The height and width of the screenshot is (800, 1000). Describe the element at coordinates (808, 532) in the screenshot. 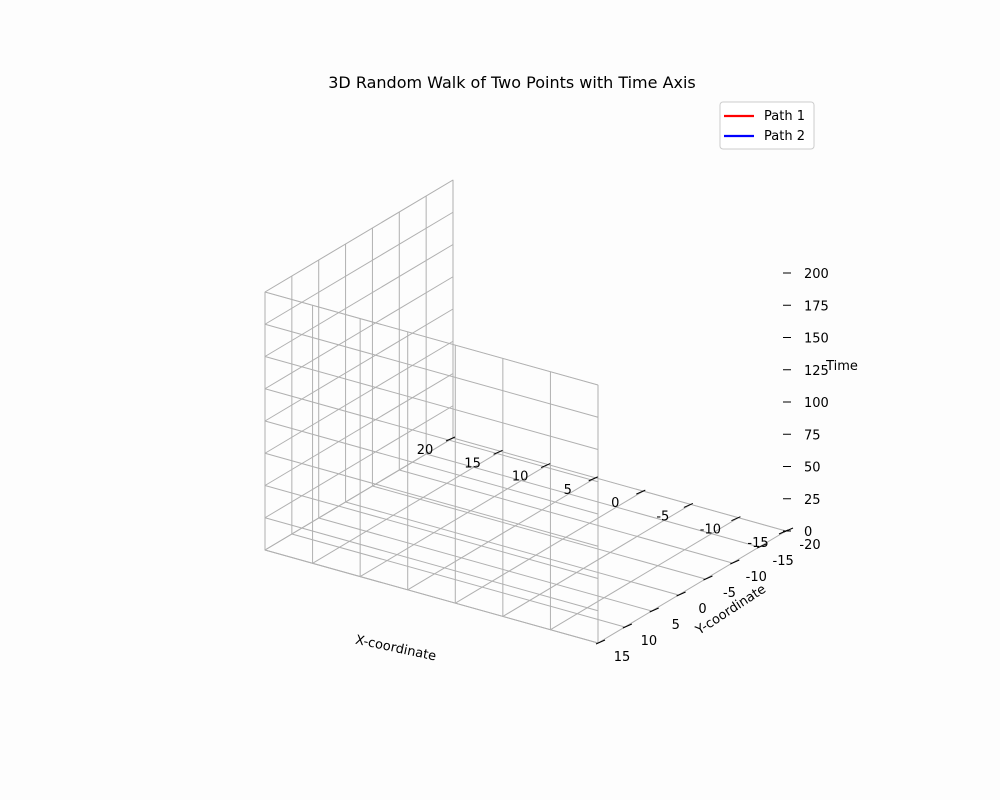

I see `z-tick-label: 0` at that location.